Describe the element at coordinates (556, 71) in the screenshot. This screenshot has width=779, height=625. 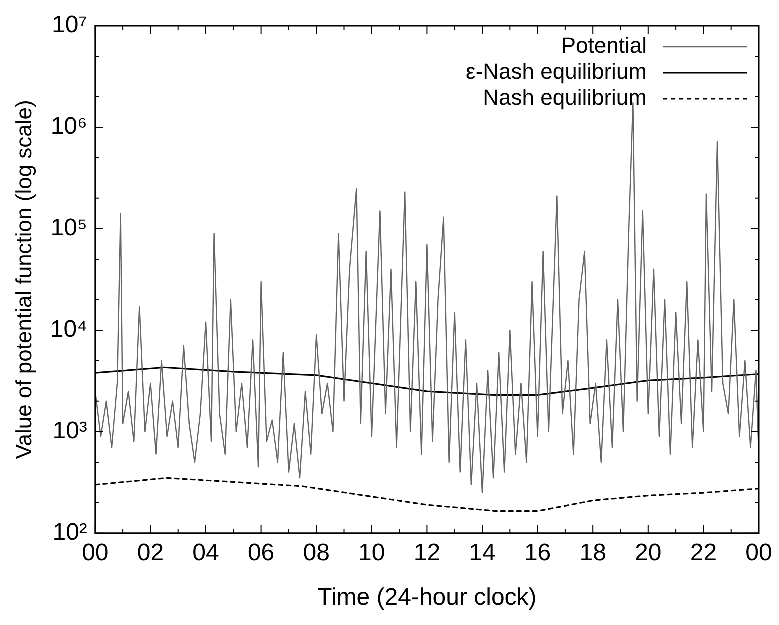
I see `legend-label: ε-Nash equilibrium` at that location.